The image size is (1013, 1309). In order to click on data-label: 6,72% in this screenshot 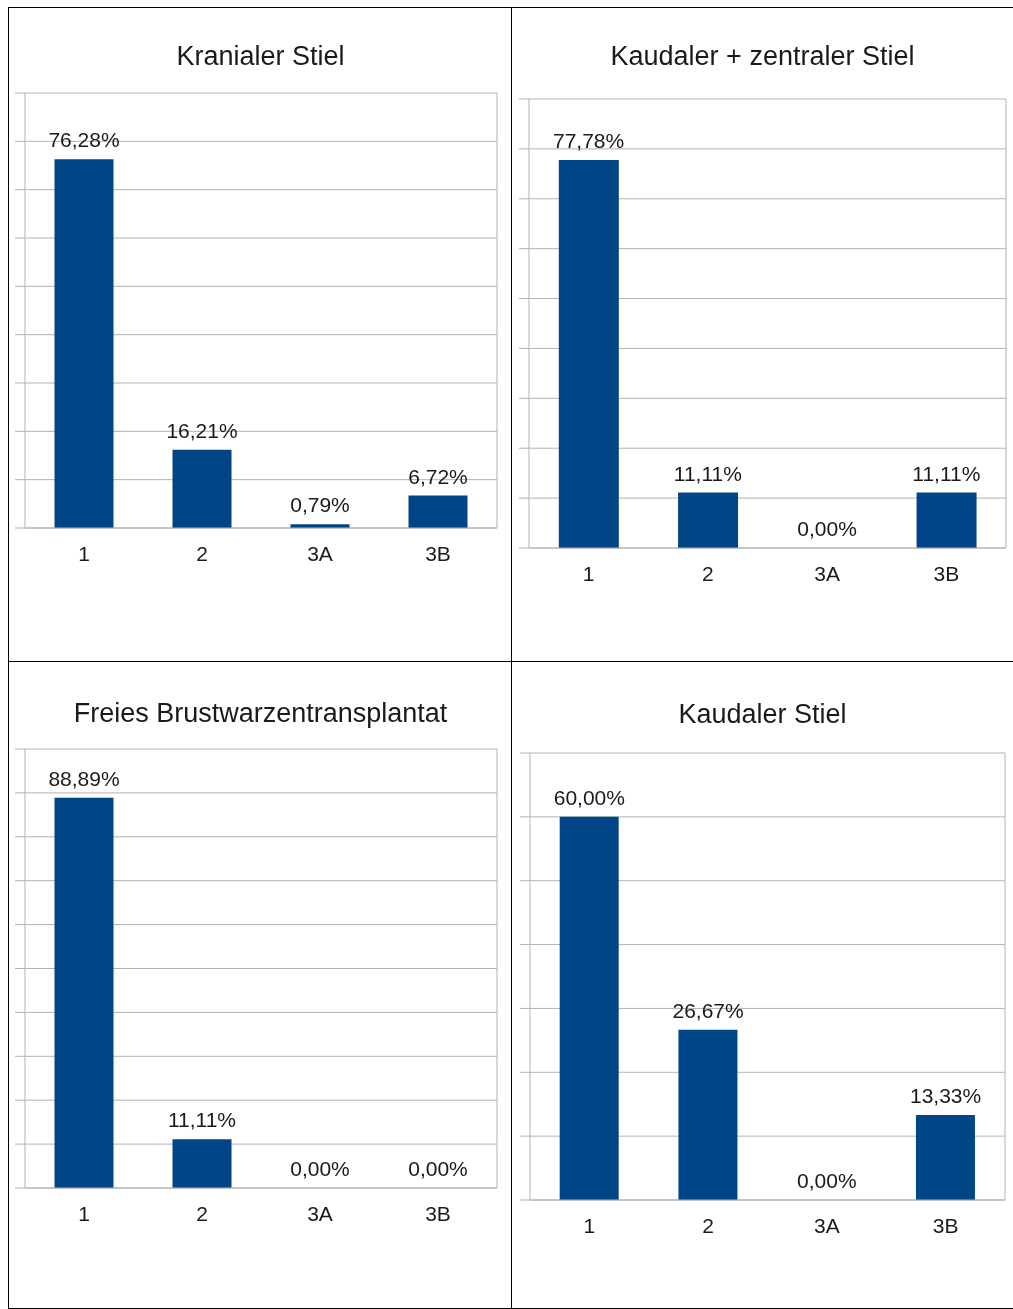, I will do `click(438, 476)`.